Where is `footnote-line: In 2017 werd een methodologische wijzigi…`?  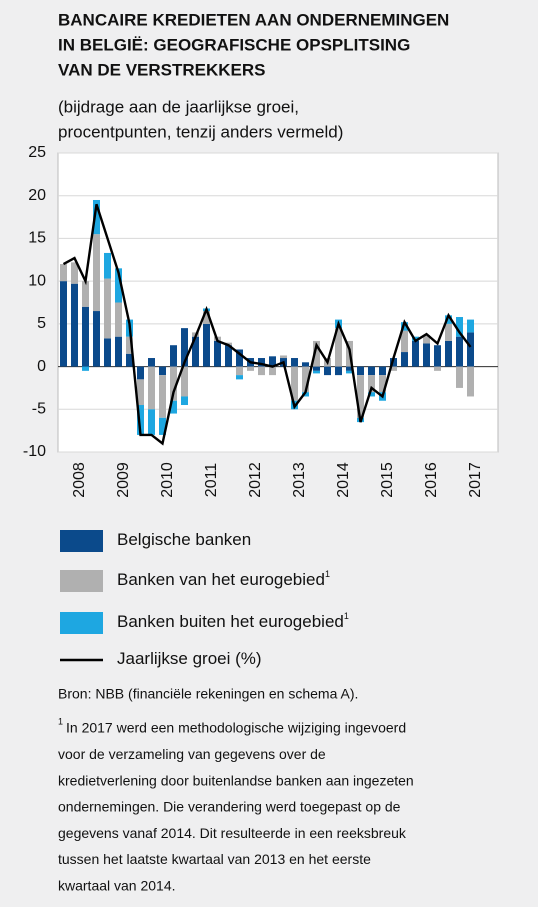
footnote-line: In 2017 werd een methodologische wijzigi… is located at coordinates (236, 728).